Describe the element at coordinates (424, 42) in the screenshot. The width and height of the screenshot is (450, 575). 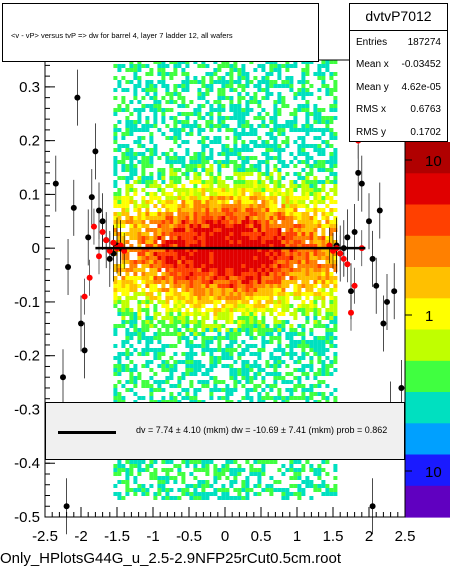
I see `stat-value: 187274` at that location.